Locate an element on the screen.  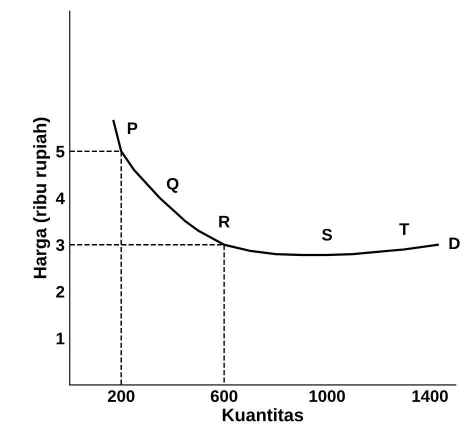
y-tick-label: 5 is located at coordinates (60, 152).